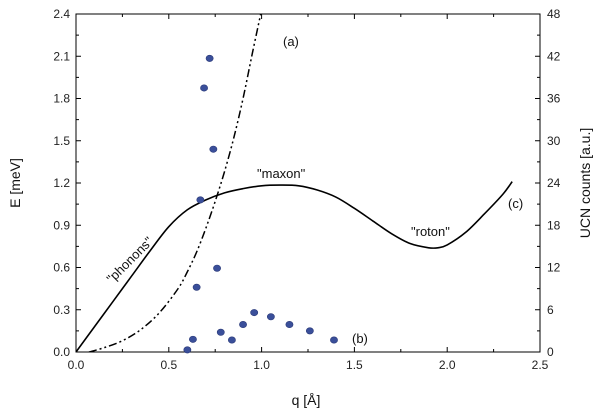 The width and height of the screenshot is (605, 415). I want to click on y-right-tick-label: 18, so click(554, 225).